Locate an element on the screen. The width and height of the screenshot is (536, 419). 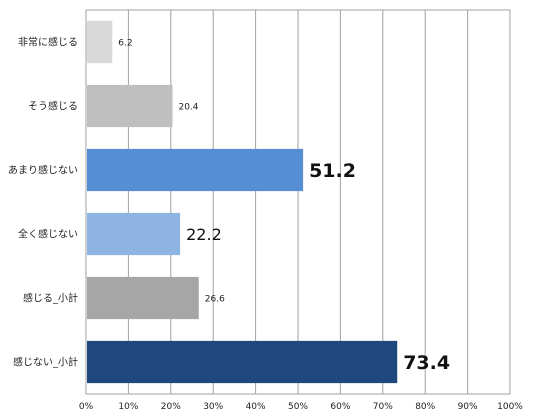
value-label: 51.2 is located at coordinates (332, 171).